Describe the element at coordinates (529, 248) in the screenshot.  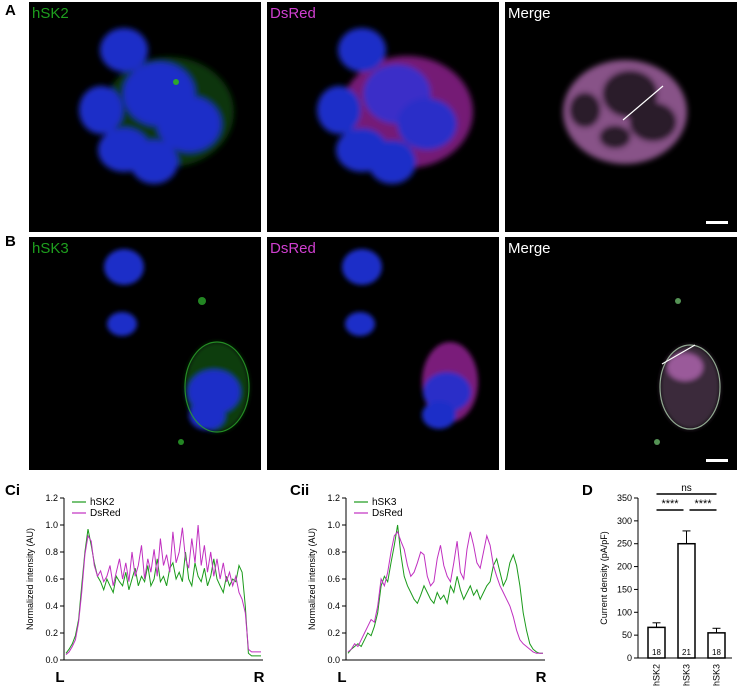
I see `tile-label-b-merge: Merge` at that location.